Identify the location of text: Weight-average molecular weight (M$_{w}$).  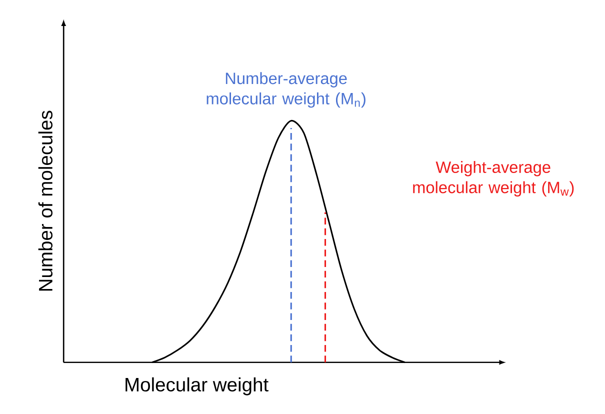
(493, 178).